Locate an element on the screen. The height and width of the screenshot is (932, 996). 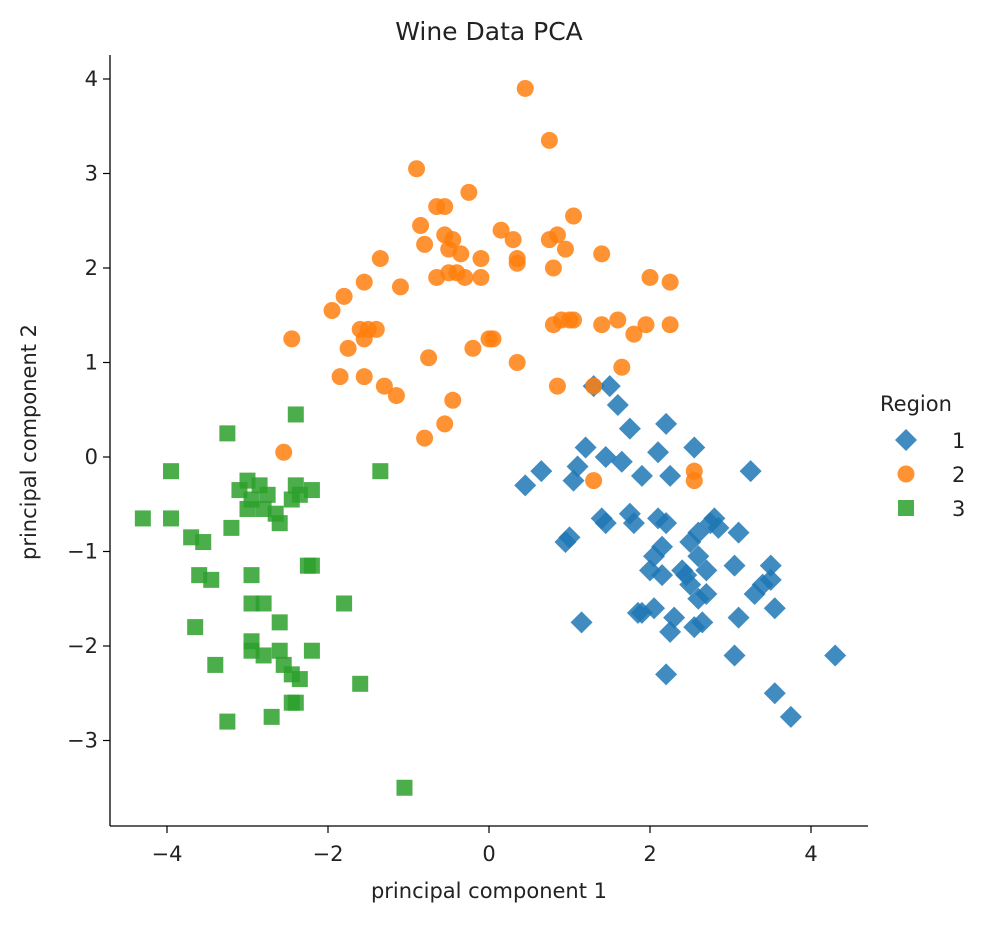
y-tick-label: 3 is located at coordinates (91, 174).